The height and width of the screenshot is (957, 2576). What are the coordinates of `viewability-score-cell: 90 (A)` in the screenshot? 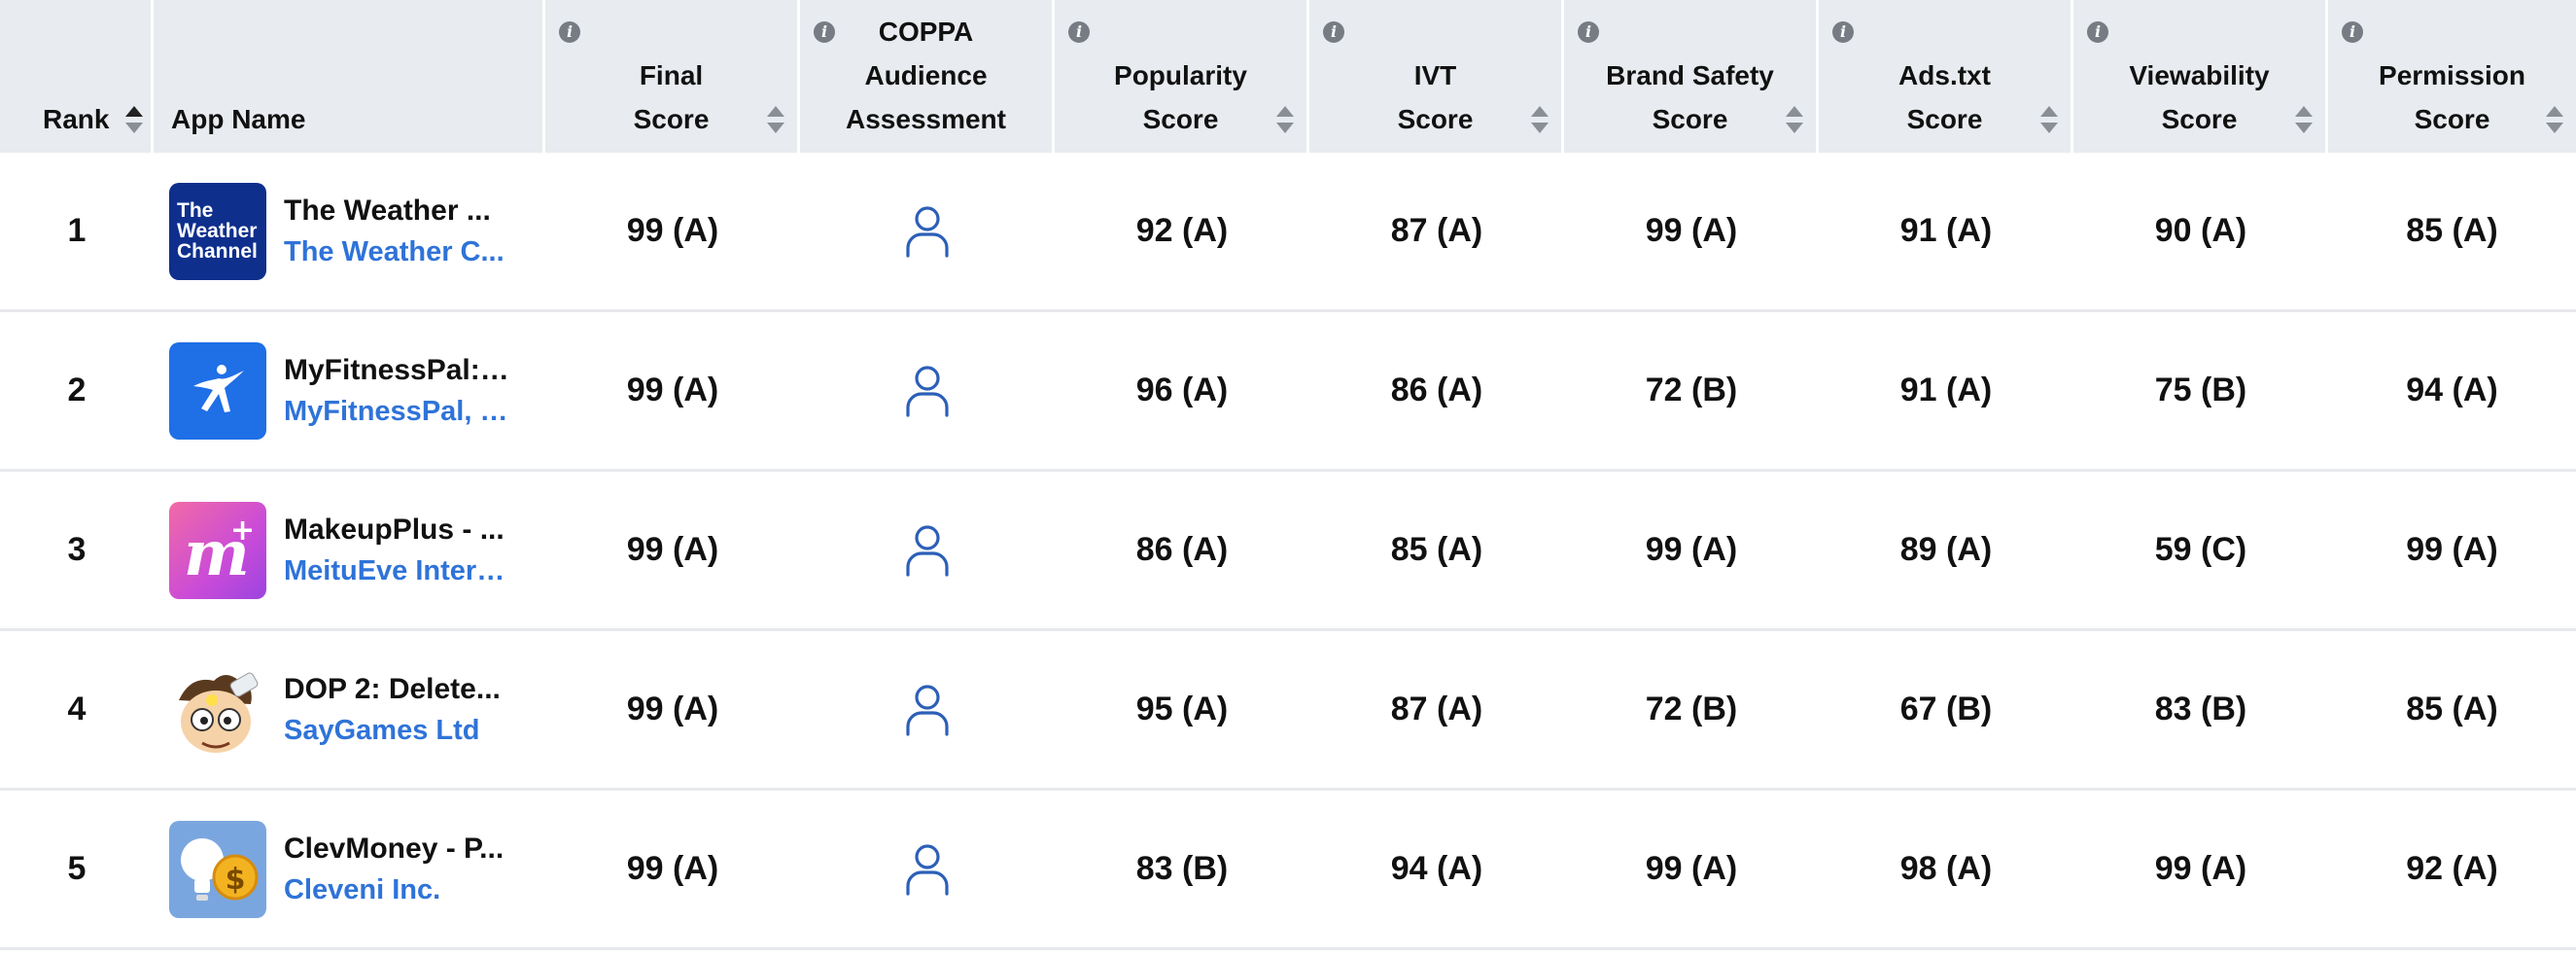 It's located at (2200, 231).